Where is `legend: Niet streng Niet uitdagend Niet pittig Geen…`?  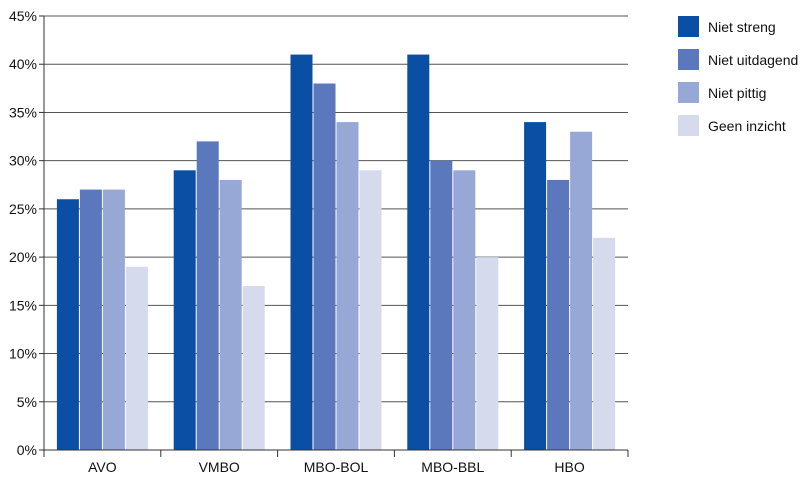
legend: Niet streng Niet uitdagend Niet pittig Geen… is located at coordinates (738, 76).